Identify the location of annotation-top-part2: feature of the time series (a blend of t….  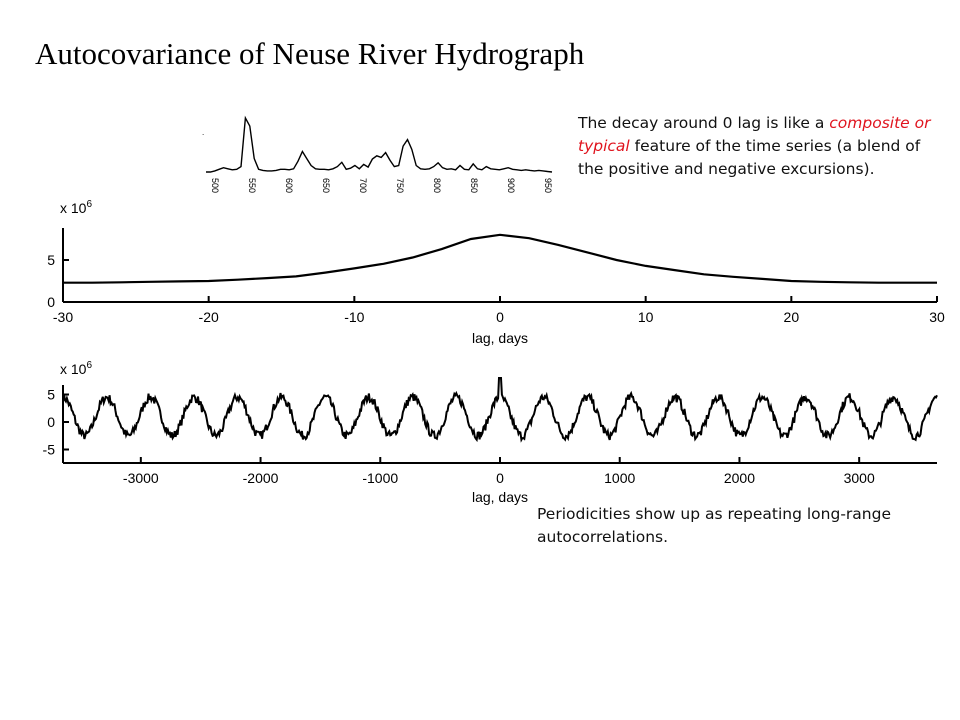
(749, 157).